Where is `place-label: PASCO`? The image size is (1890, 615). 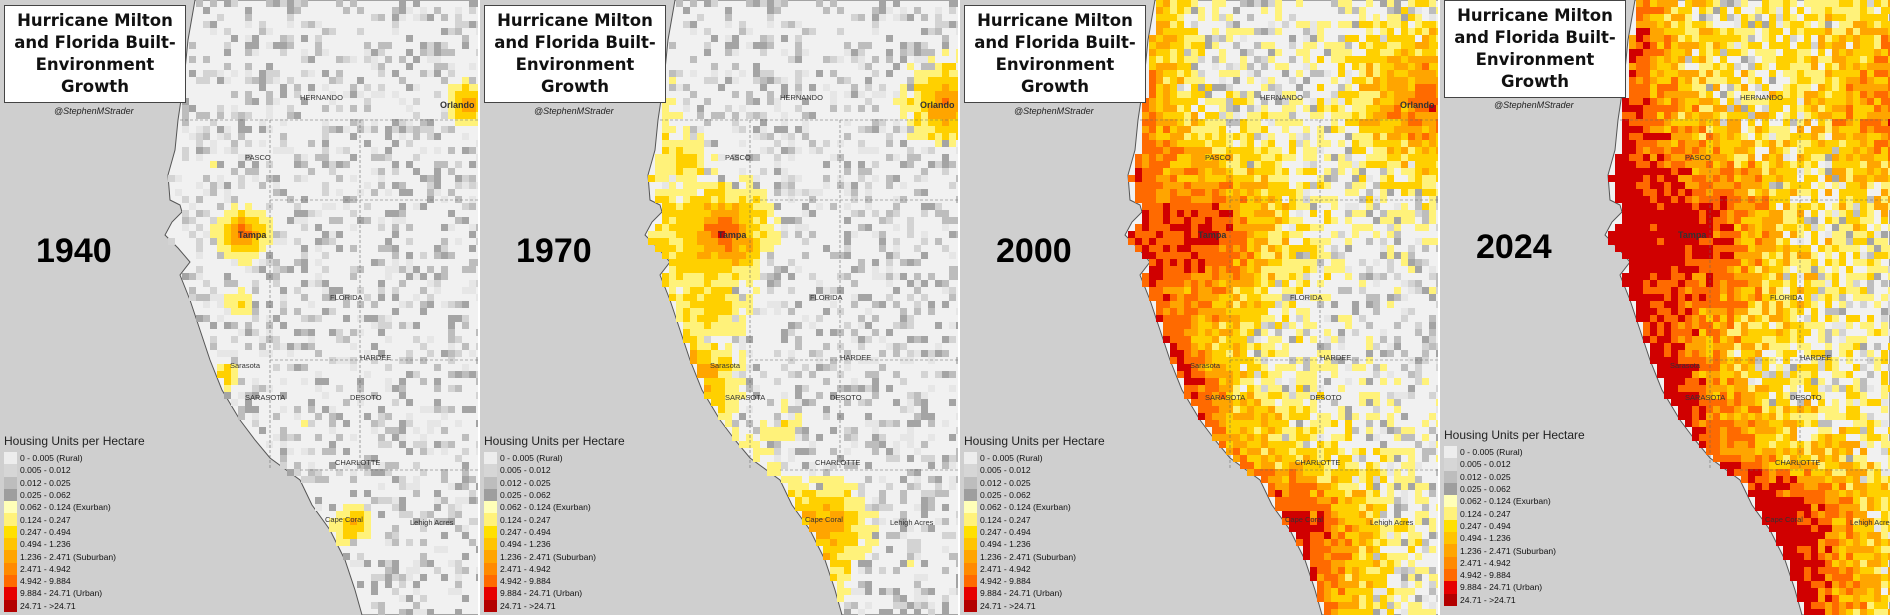
place-label: PASCO is located at coordinates (738, 157).